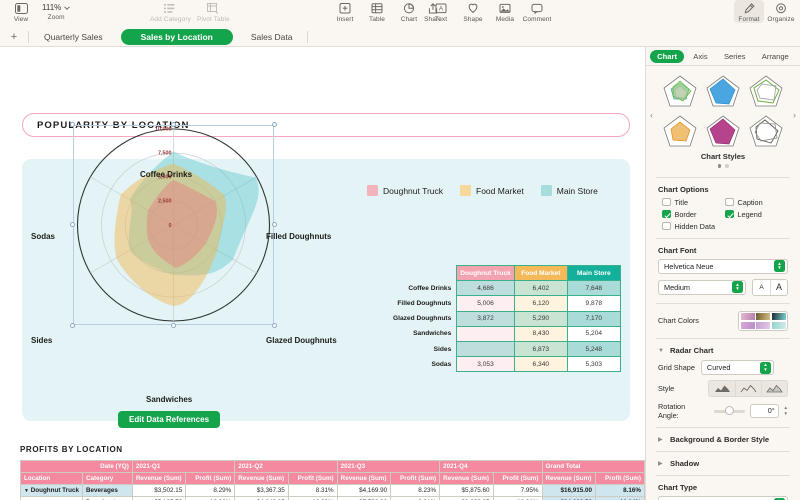 This screenshot has width=800, height=500. Describe the element at coordinates (388, 466) in the screenshot. I see `pivot-quarter-q3: 2021-Q3` at that location.